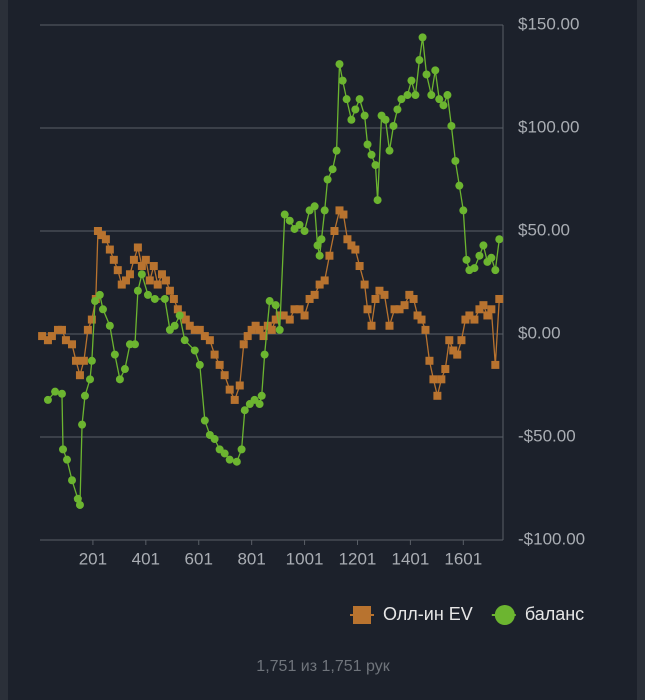  What do you see at coordinates (305, 558) in the screenshot?
I see `x-tick-label: 1001` at bounding box center [305, 558].